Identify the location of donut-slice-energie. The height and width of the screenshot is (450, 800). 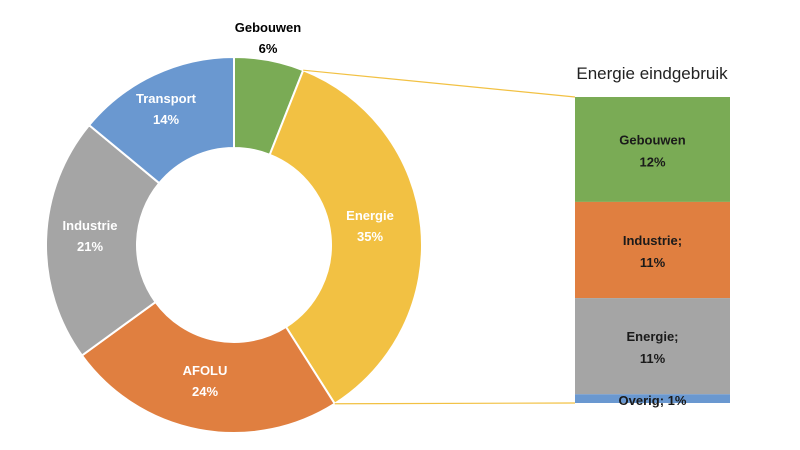
(345, 237).